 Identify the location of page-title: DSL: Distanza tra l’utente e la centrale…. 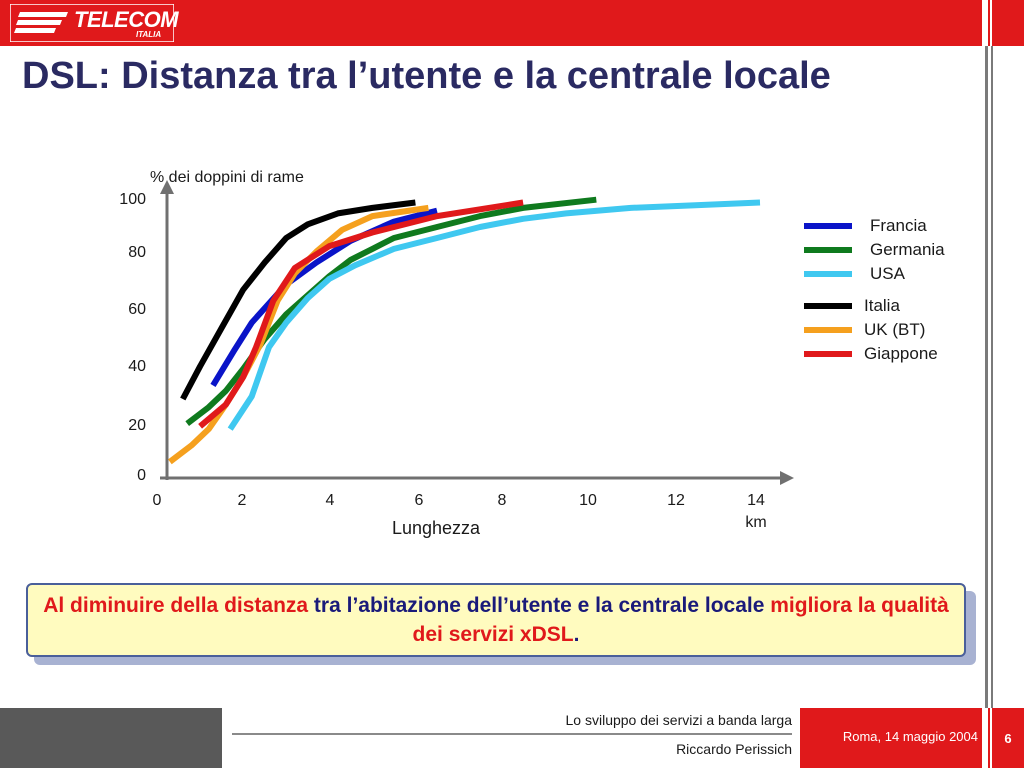
(426, 76).